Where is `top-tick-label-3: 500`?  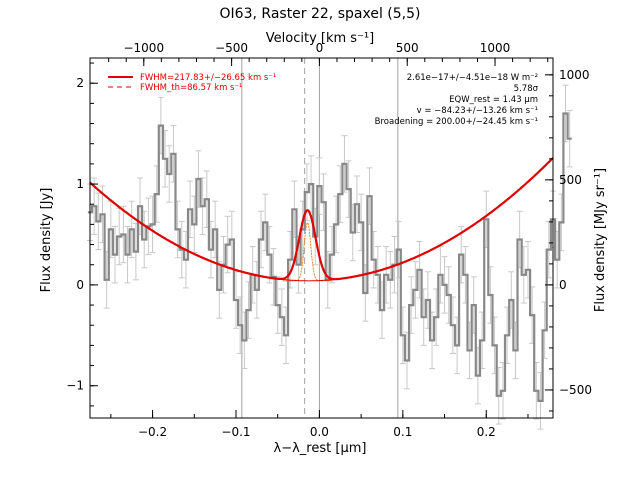
top-tick-label-3: 500 is located at coordinates (407, 48).